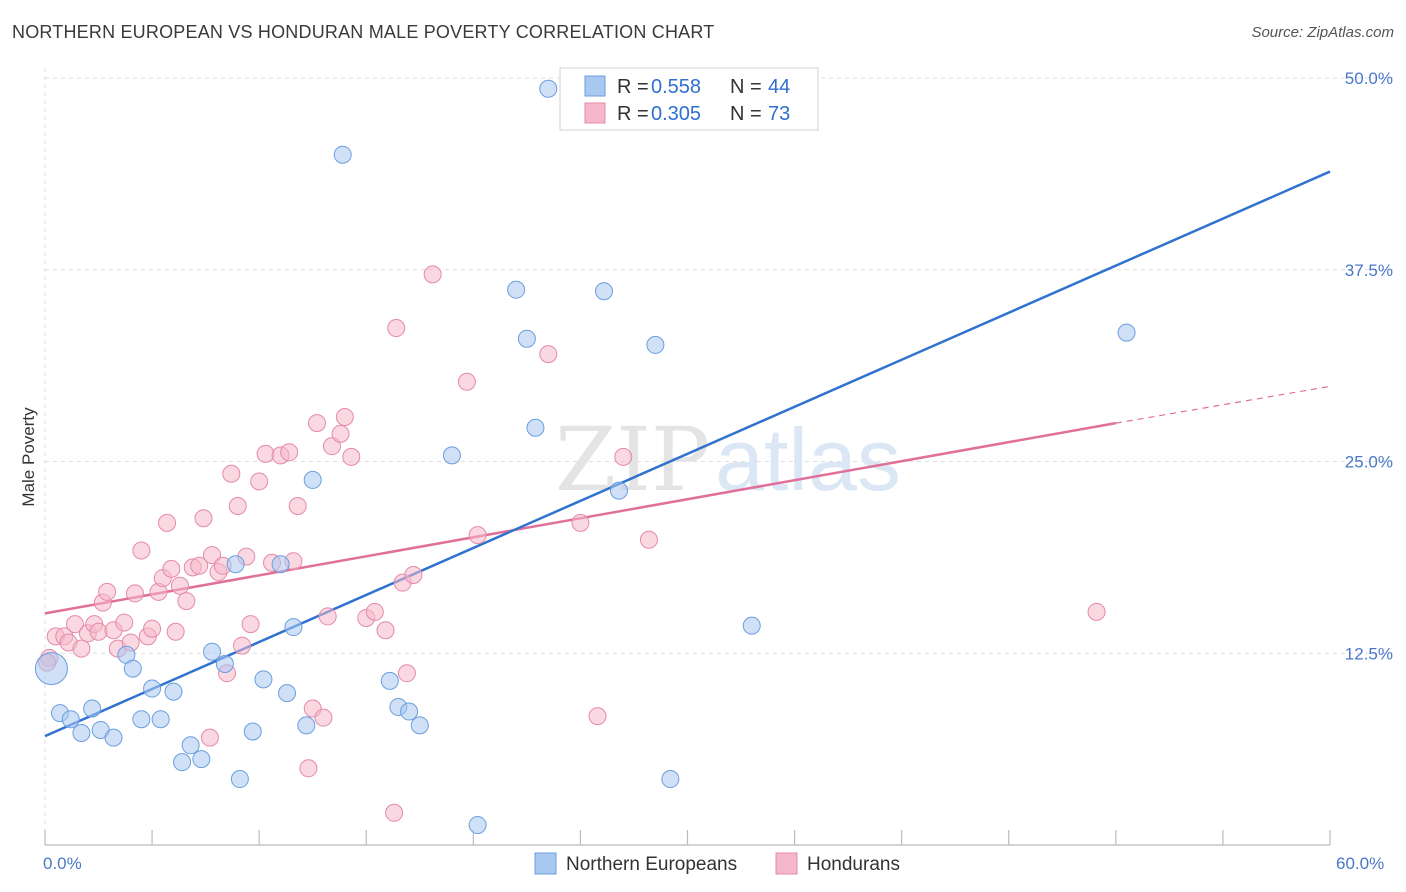  What do you see at coordinates (853, 864) in the screenshot?
I see `bottom-legend-label-hondurans: Hondurans` at bounding box center [853, 864].